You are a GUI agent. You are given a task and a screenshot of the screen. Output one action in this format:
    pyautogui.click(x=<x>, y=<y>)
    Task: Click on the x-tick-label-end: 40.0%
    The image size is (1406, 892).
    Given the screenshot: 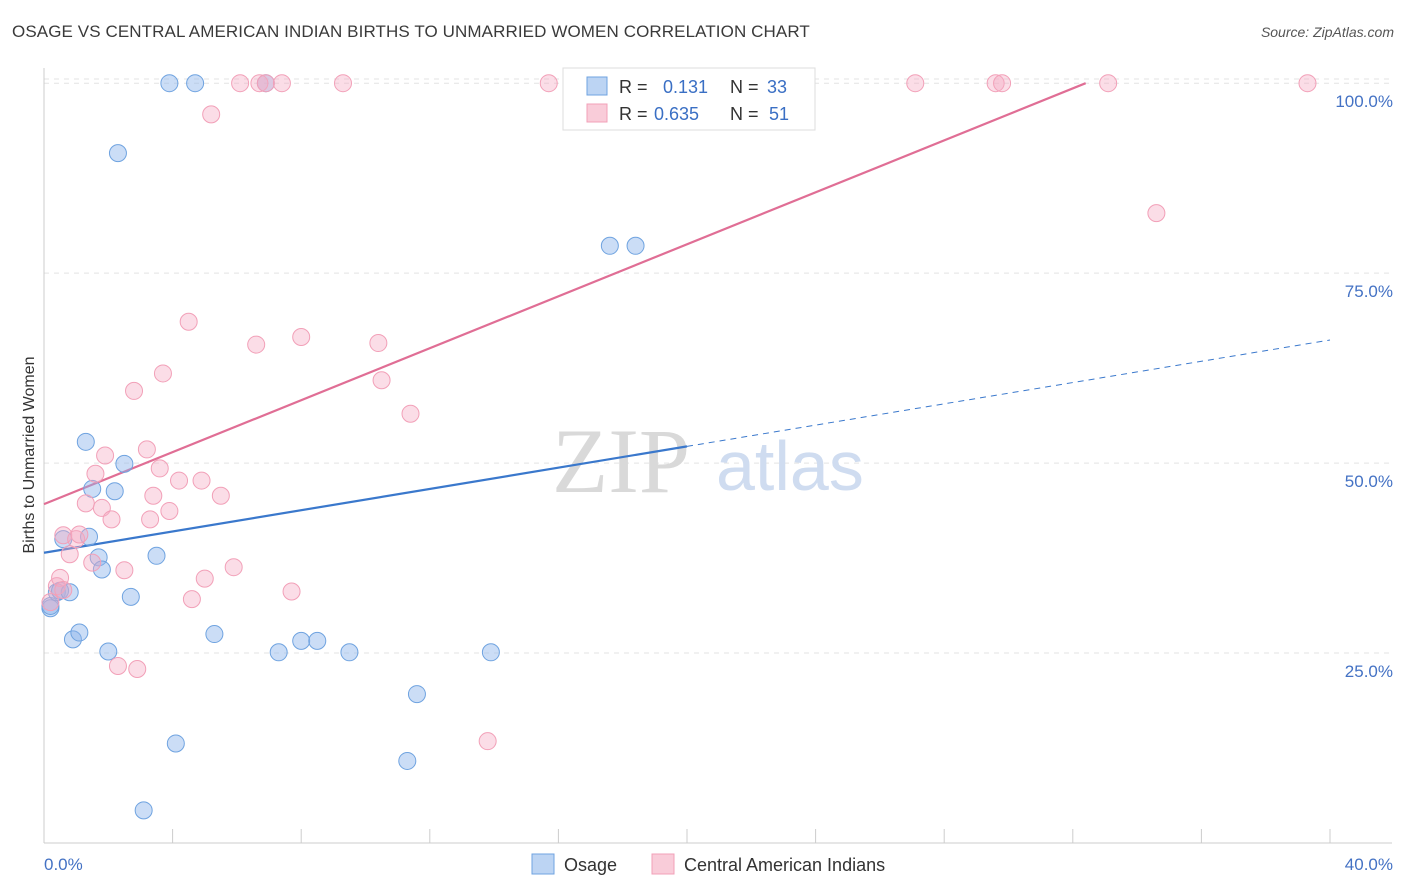 What is the action you would take?
    pyautogui.click(x=1369, y=864)
    